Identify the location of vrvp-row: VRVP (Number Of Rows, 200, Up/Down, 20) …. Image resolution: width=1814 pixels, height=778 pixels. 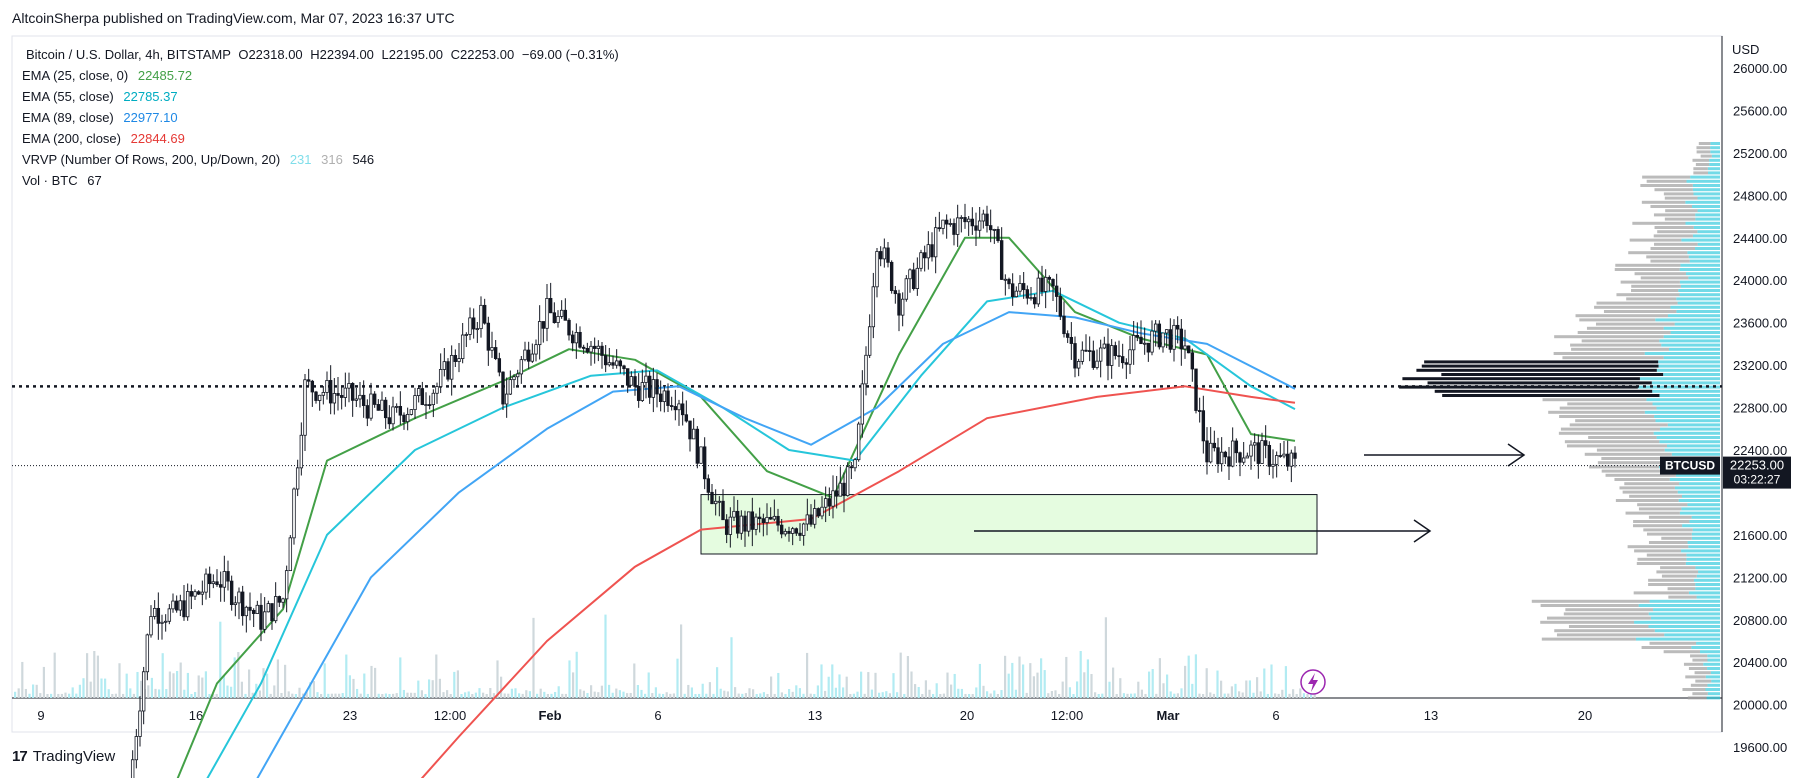
(320, 159).